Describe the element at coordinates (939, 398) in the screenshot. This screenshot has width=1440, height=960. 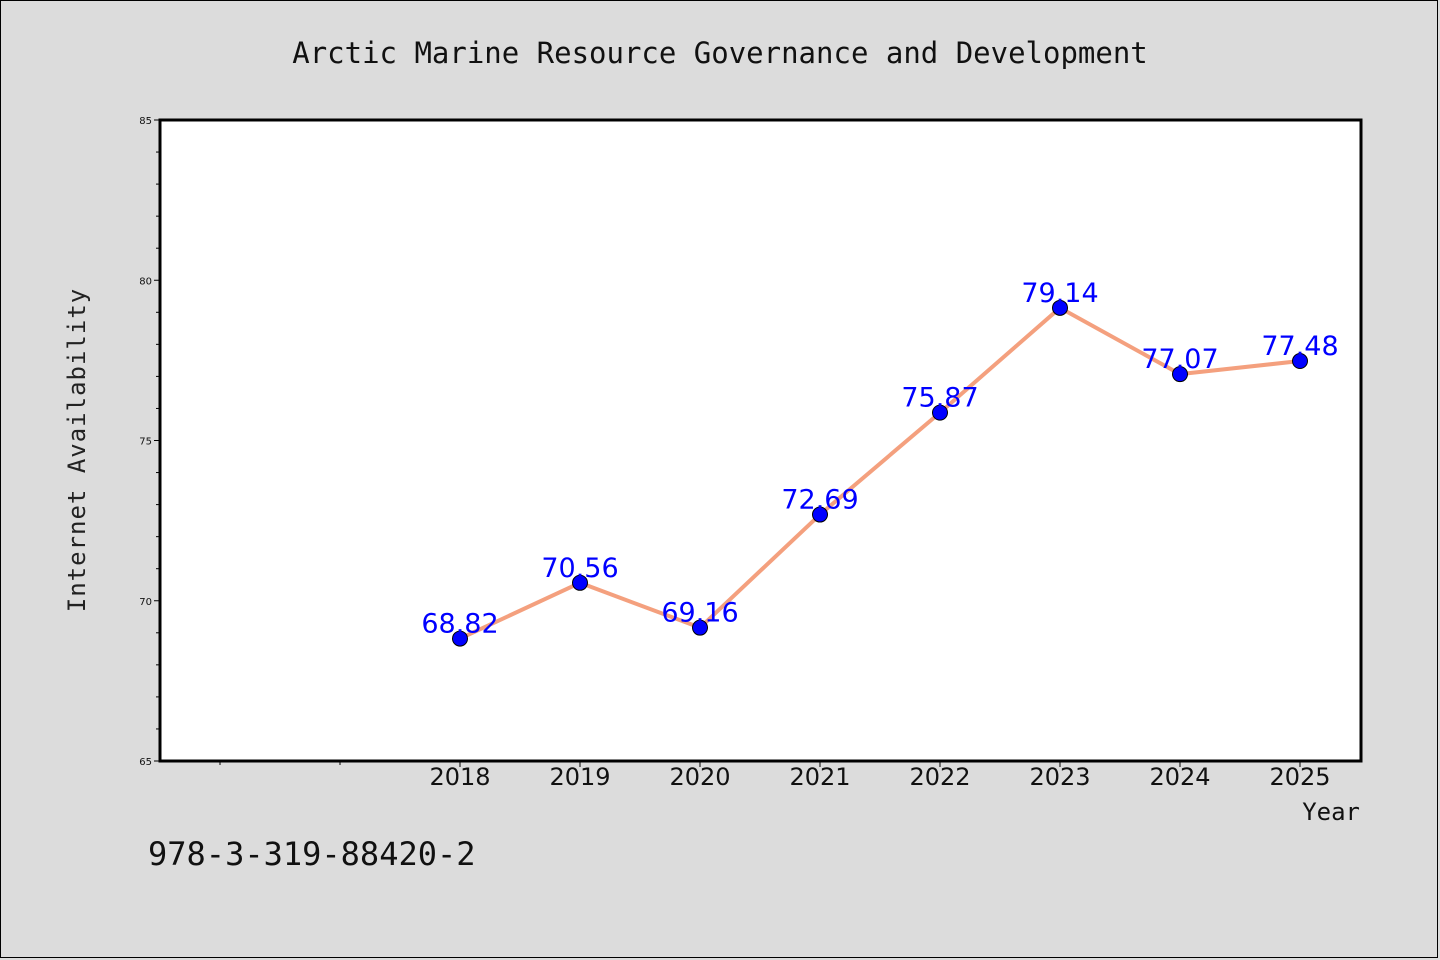
I see `data-label: 75.87` at that location.